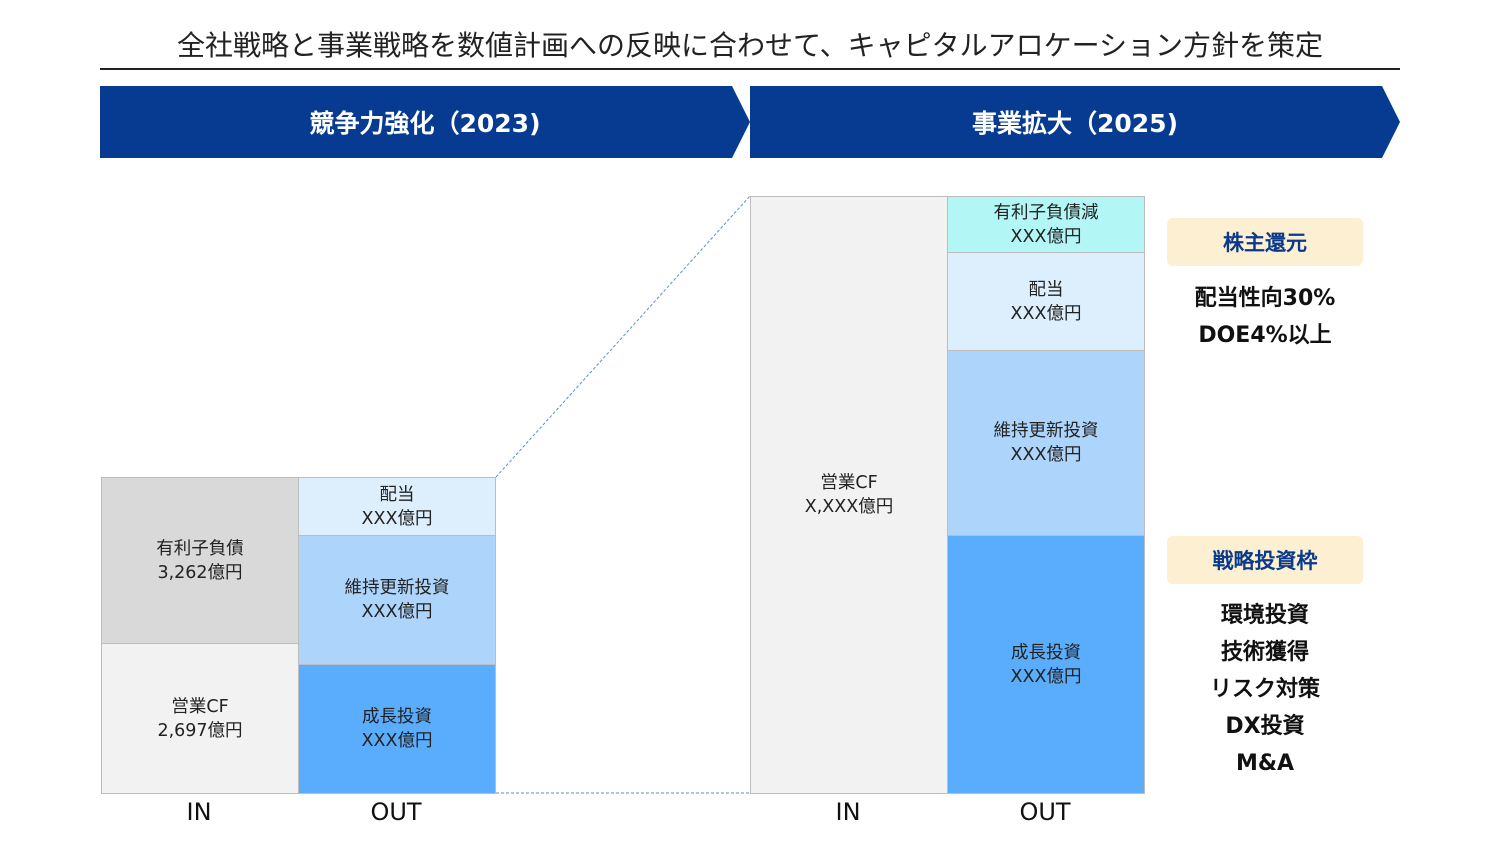 The image size is (1500, 844). I want to click on phase-banner-2025: 事業拡大（2025), so click(1075, 122).